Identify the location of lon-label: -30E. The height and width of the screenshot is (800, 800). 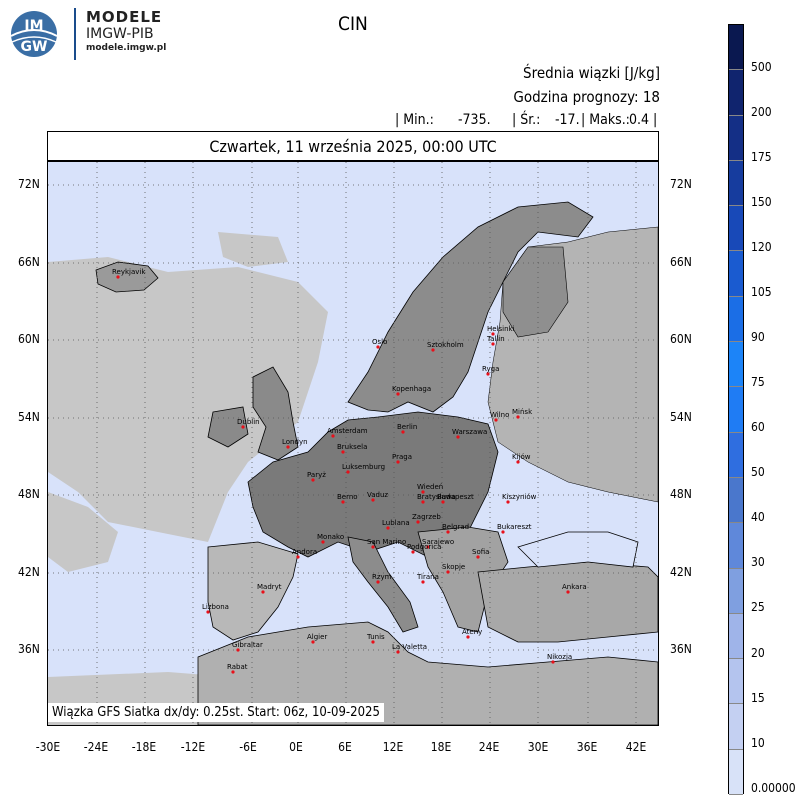
(48, 747).